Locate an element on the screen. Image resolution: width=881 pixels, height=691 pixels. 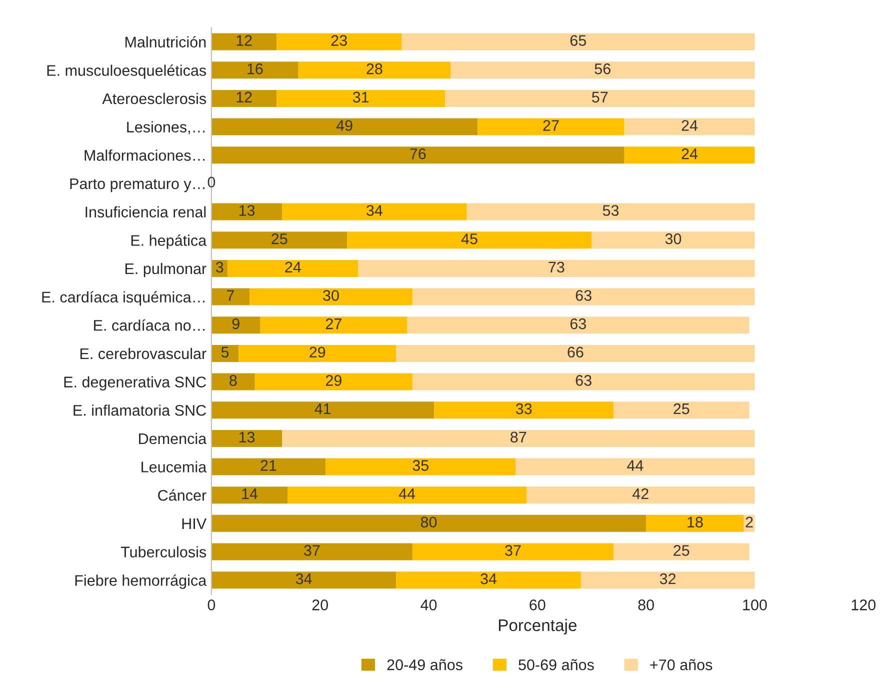
data-label: 9 is located at coordinates (236, 324).